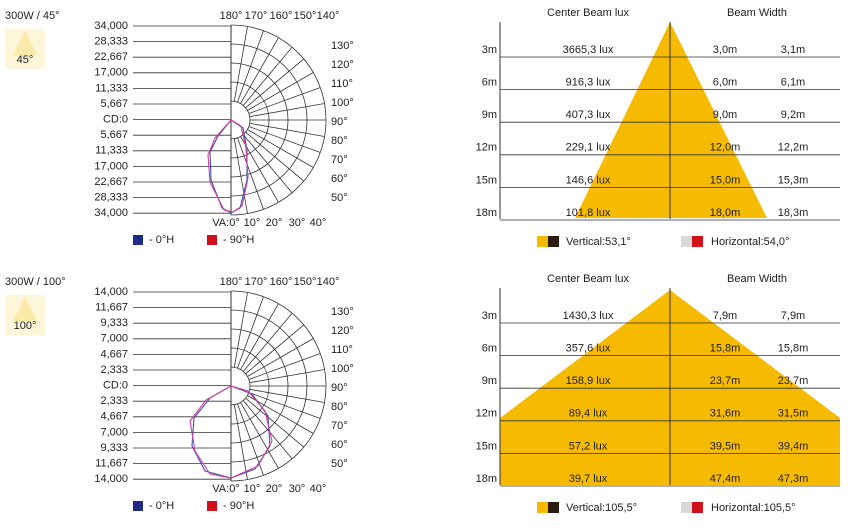 Image resolution: width=855 pixels, height=531 pixels. Describe the element at coordinates (601, 508) in the screenshot. I see `beam-legend: Vertical:105,5°` at that location.